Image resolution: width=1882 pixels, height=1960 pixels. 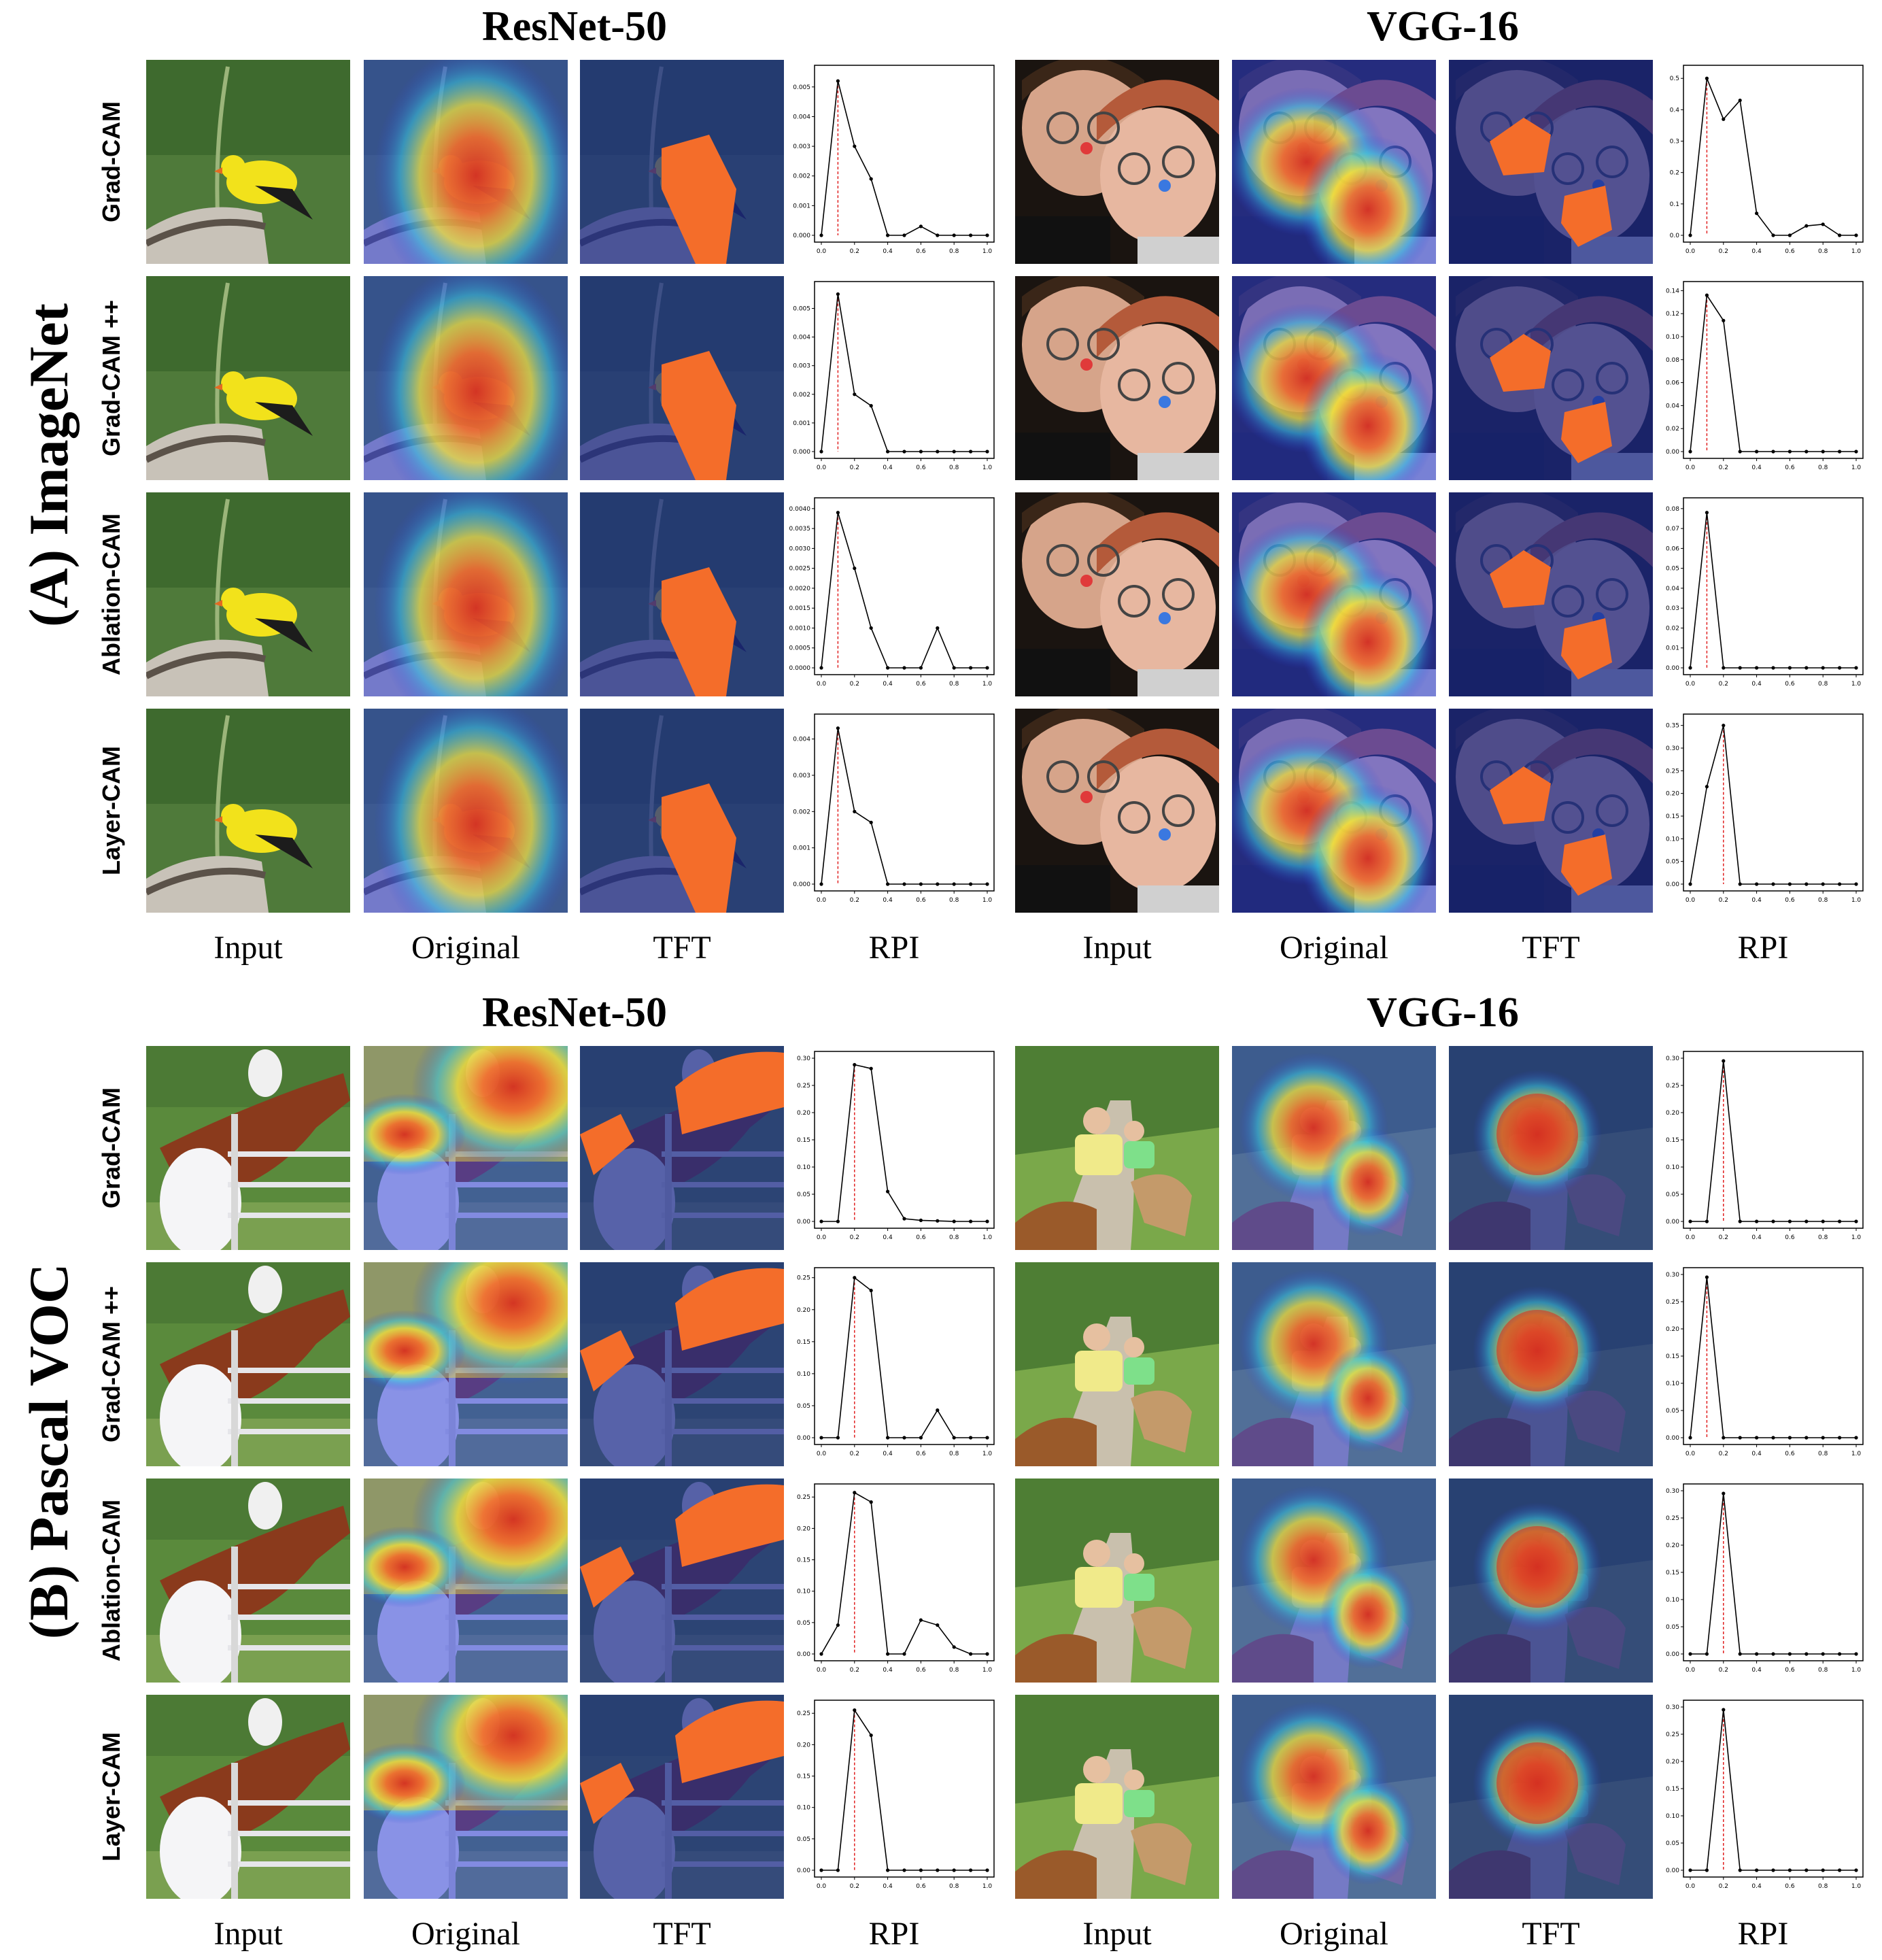 What do you see at coordinates (111, 1364) in the screenshot?
I see `row-label: Grad-CAM ++` at bounding box center [111, 1364].